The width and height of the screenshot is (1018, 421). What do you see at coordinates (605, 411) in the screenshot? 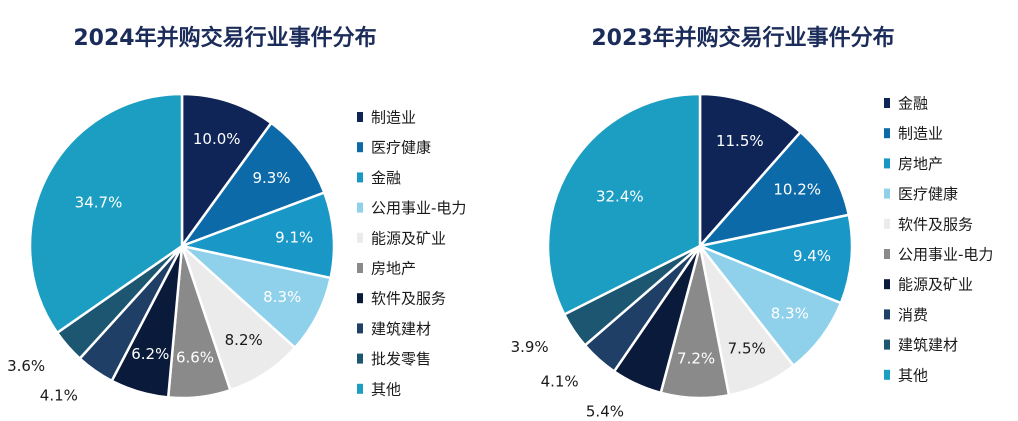
I see `data-label: 5.4%` at bounding box center [605, 411].